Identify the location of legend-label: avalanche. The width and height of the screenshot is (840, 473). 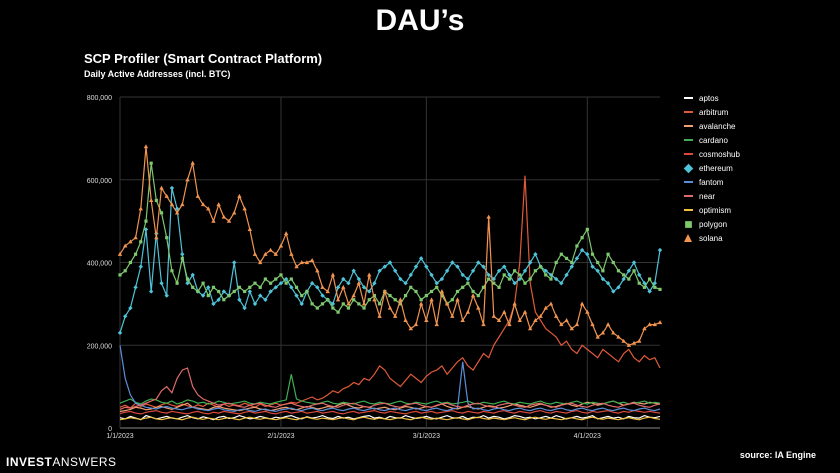
(717, 126).